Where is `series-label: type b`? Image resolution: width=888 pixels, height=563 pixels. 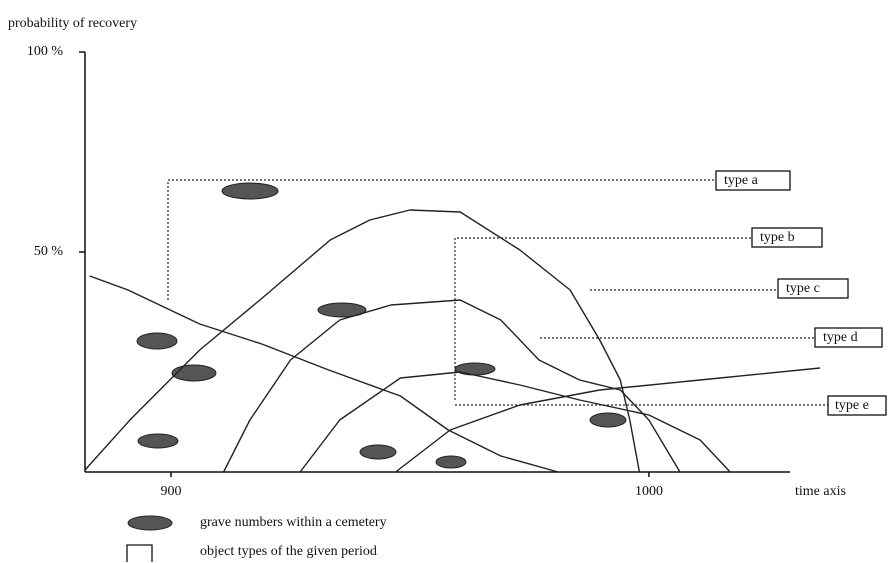 series-label: type b is located at coordinates (777, 237).